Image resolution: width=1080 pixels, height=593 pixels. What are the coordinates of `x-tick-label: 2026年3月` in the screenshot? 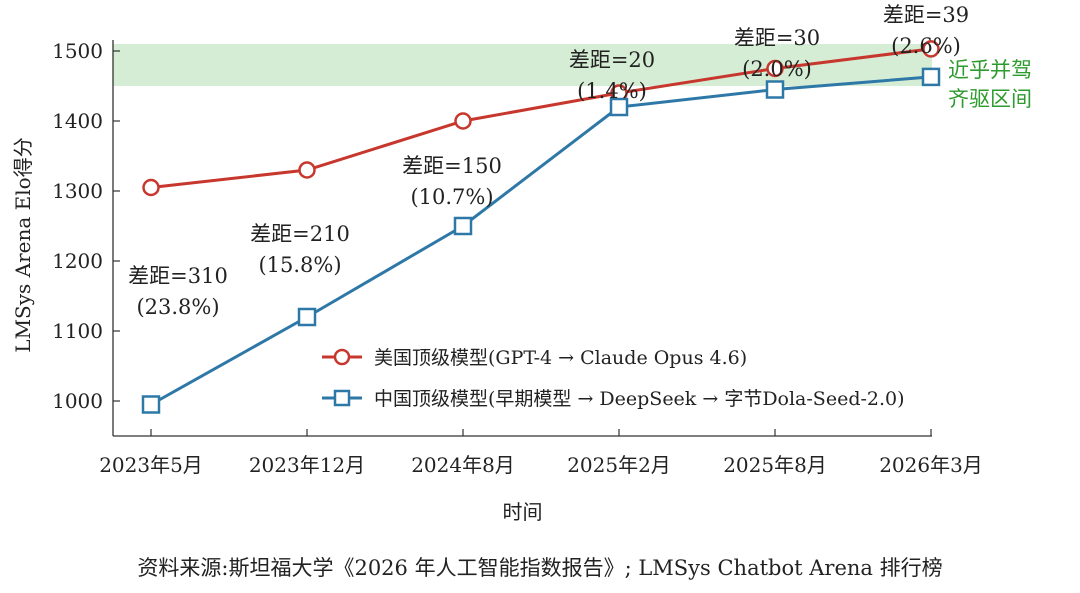 It's located at (931, 465).